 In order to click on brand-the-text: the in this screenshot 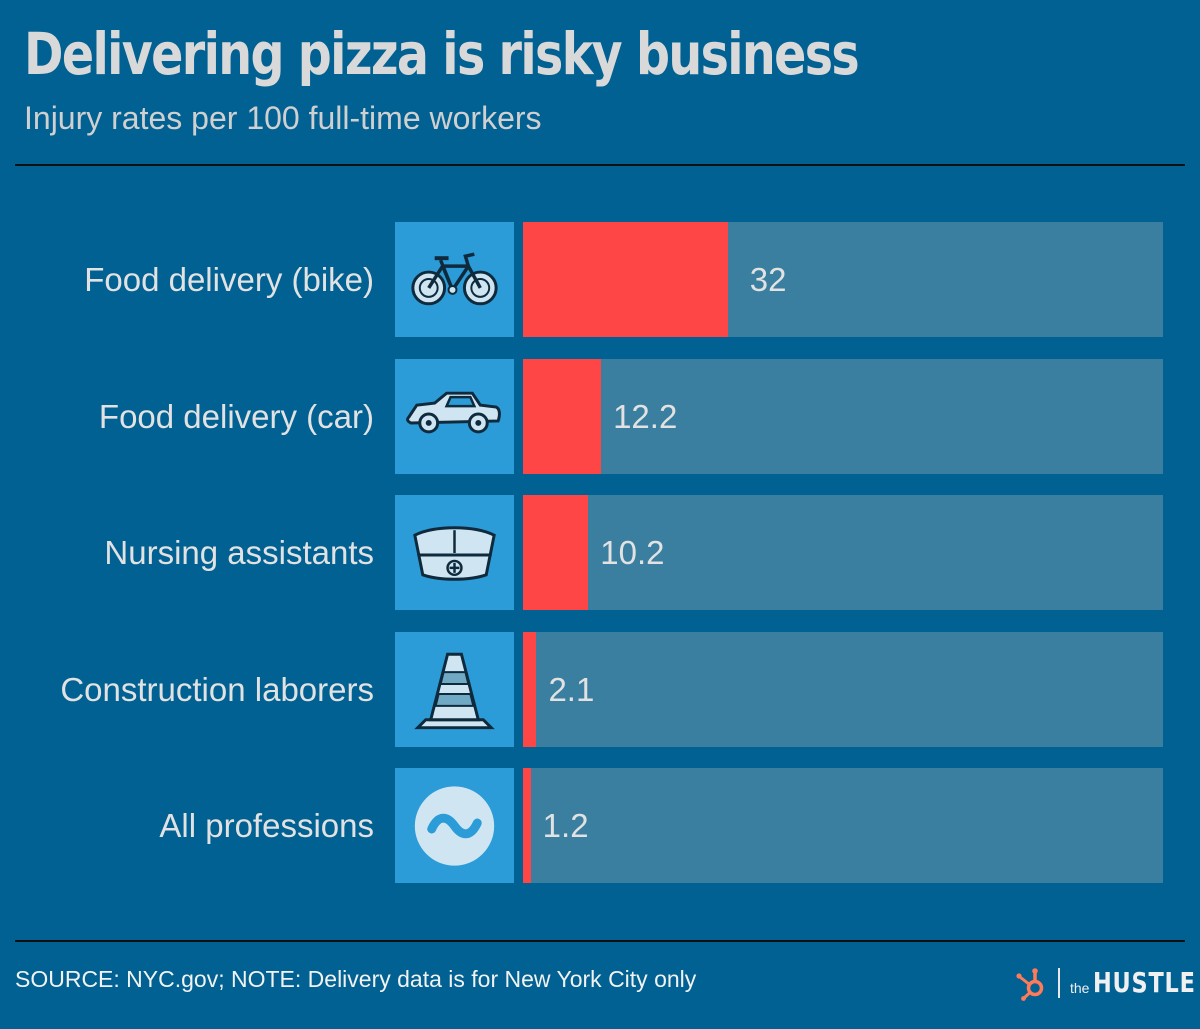, I will do `click(1080, 988)`.